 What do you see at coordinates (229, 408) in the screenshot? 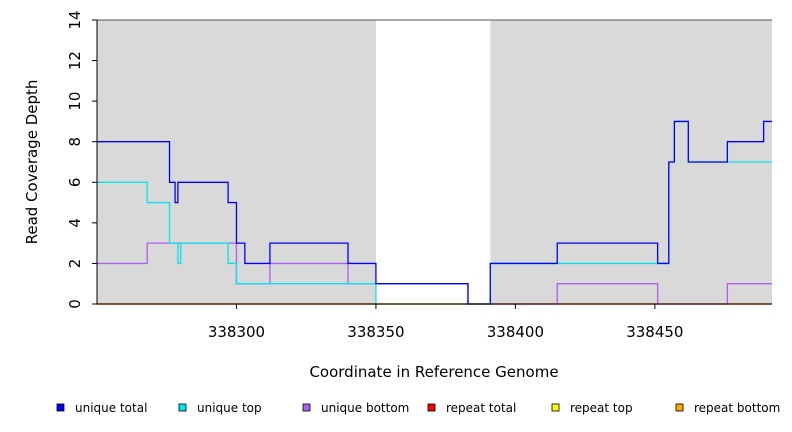
I see `legend-label: unique top` at bounding box center [229, 408].